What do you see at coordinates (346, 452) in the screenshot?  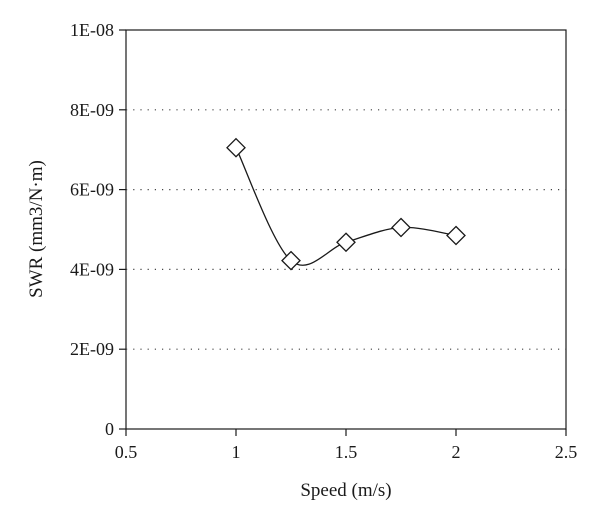 I see `x-tick-label-2: 1.5` at bounding box center [346, 452].